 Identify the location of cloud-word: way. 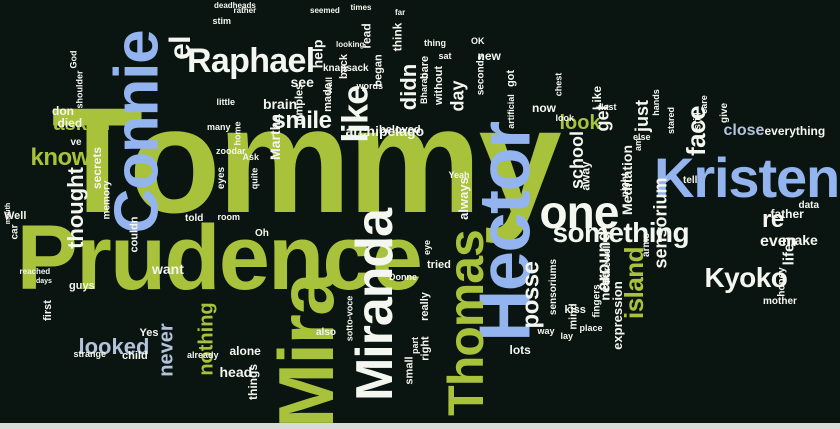
(546, 330).